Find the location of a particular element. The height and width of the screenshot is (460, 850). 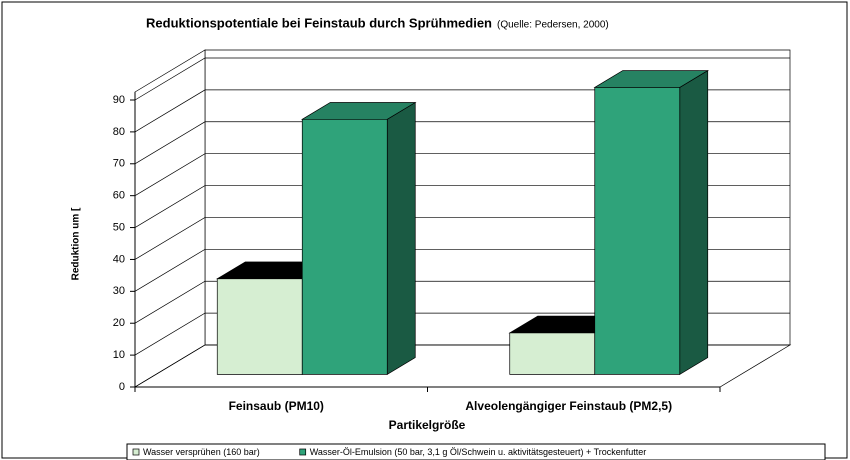

y-axis-label: Reduktion um [ is located at coordinates (76, 243).